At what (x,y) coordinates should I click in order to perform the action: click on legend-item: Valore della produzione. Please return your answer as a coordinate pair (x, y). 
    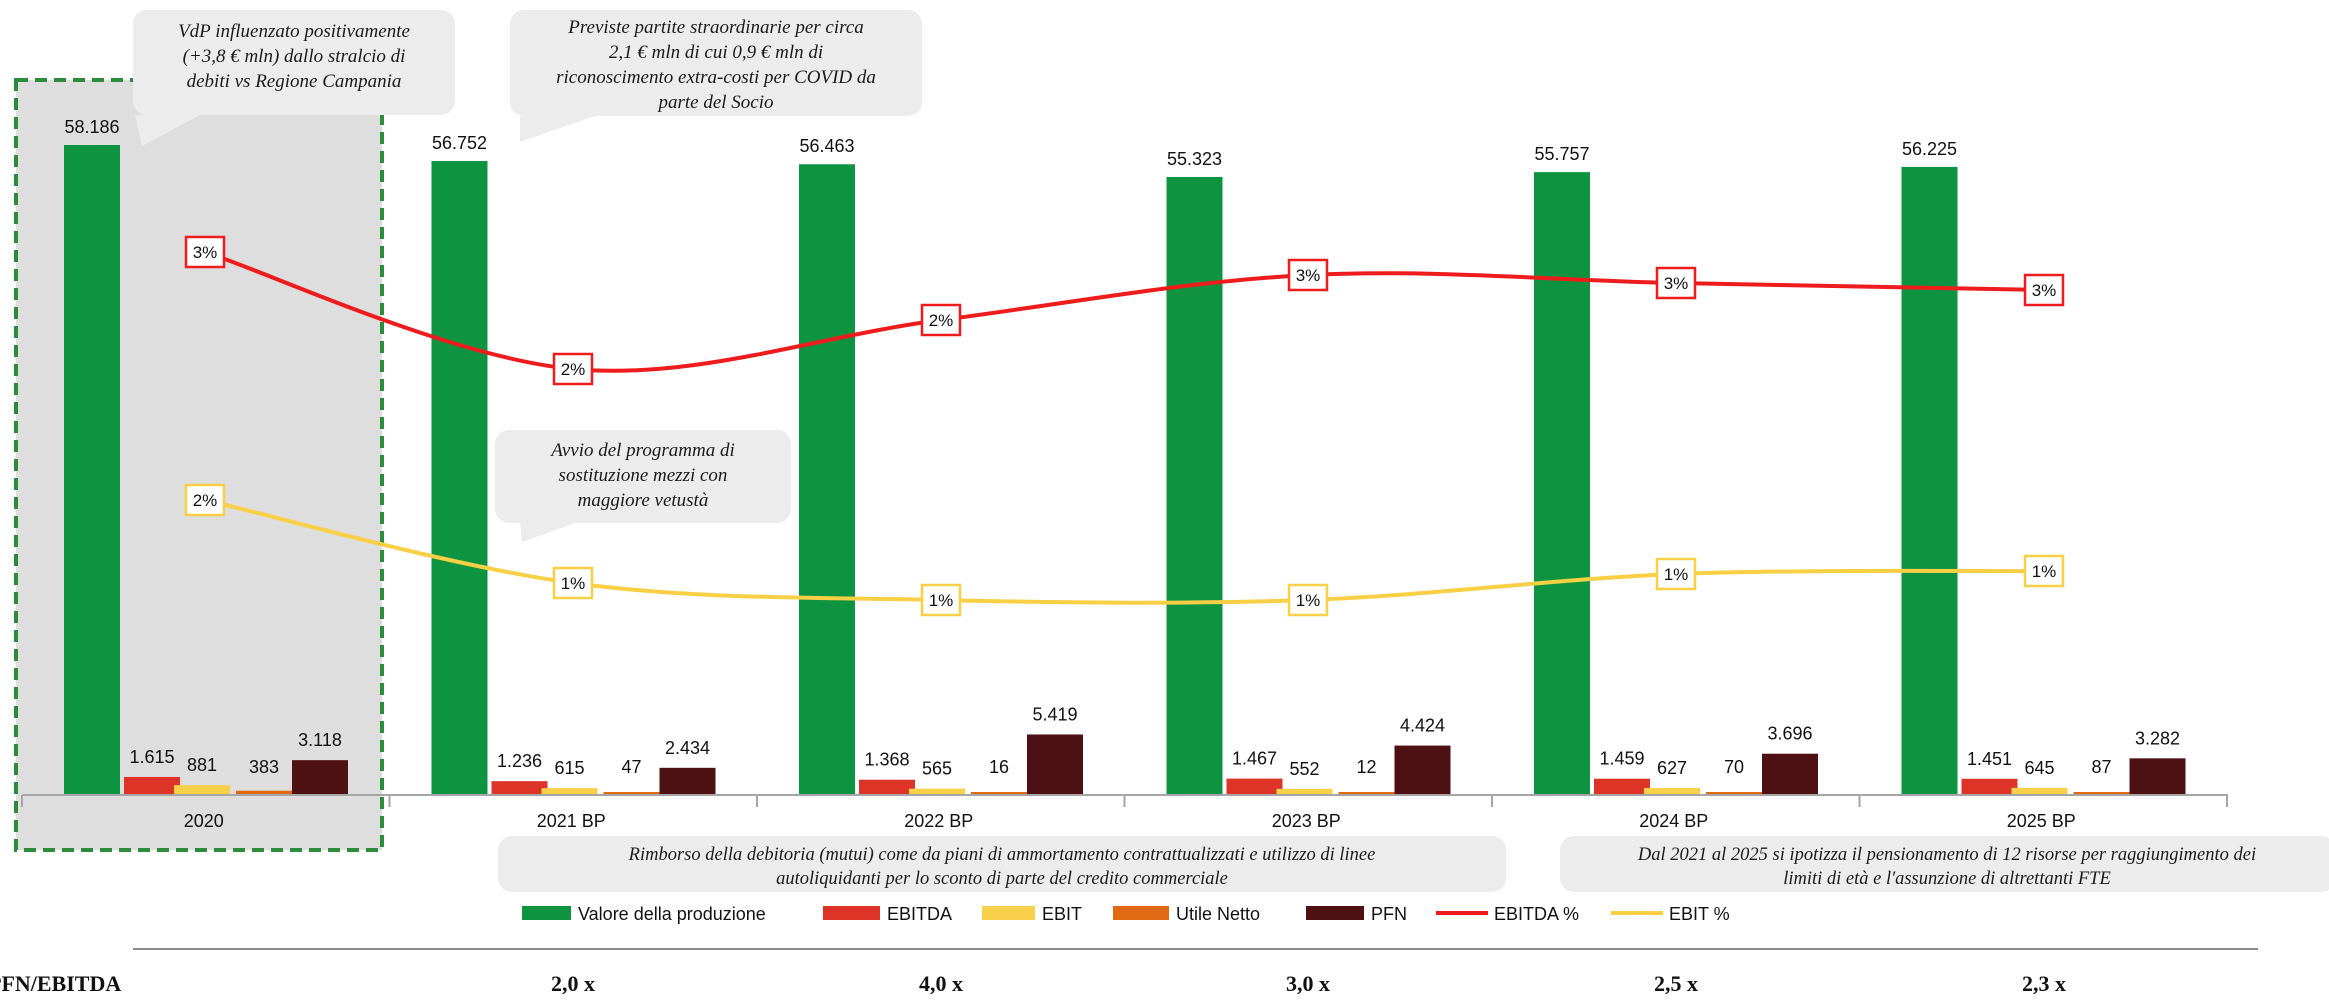
    Looking at the image, I should click on (644, 914).